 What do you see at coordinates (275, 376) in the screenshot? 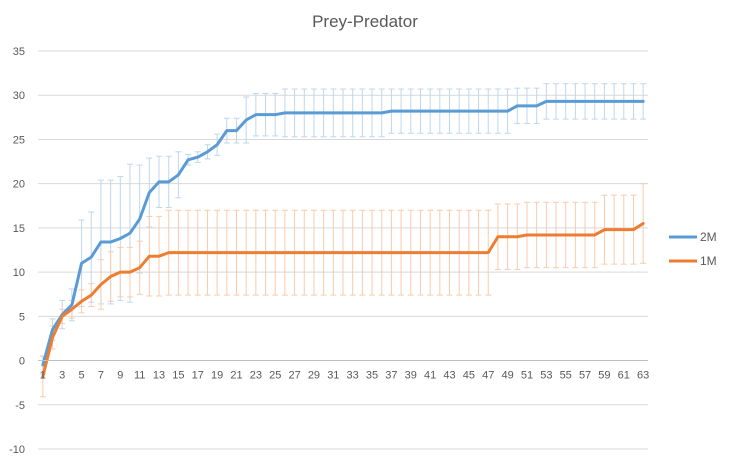
I see `x-tick-label: 25` at bounding box center [275, 376].